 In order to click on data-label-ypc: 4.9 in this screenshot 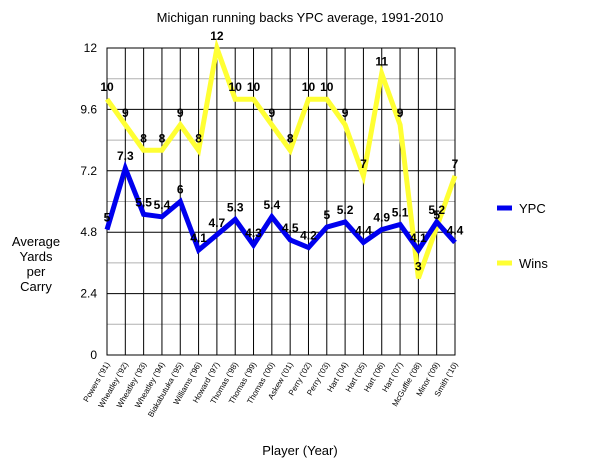, I will do `click(381, 218)`.